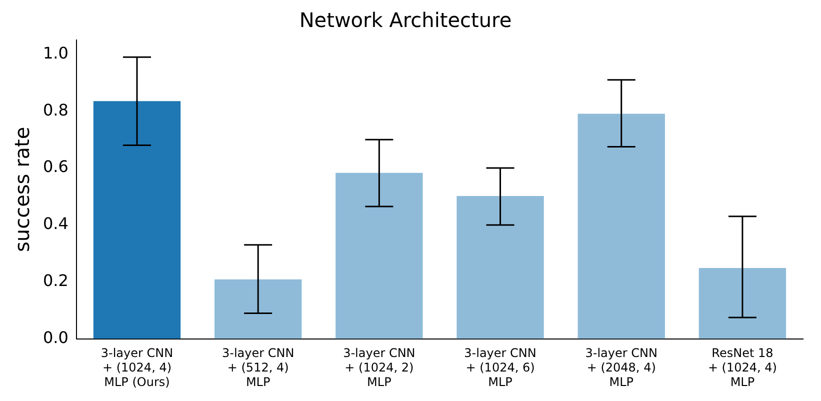 The image size is (821, 401). Describe the element at coordinates (55, 52) in the screenshot. I see `y-tick-label: 1.0` at that location.